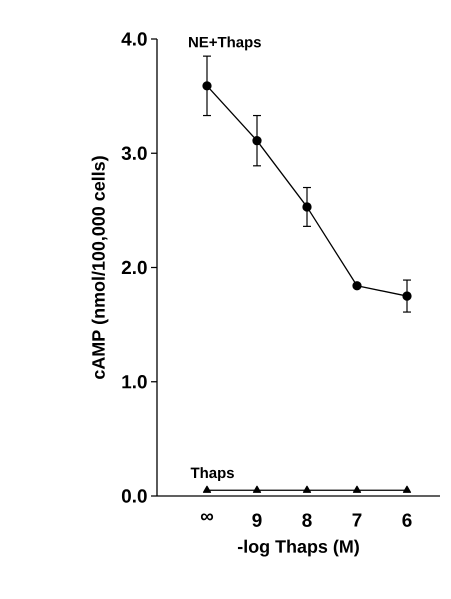 Image resolution: width=451 pixels, height=599 pixels. I want to click on x-tick-label: 8, so click(307, 520).